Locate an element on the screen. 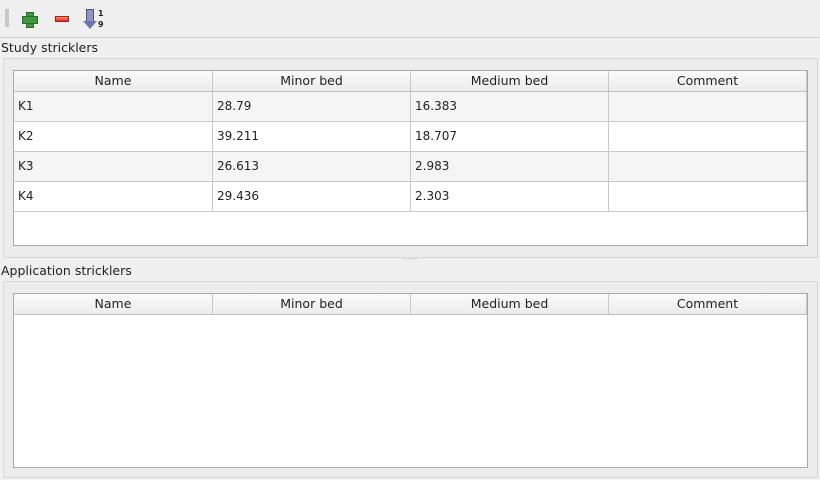  sort-button: 1 9 is located at coordinates (94, 19).